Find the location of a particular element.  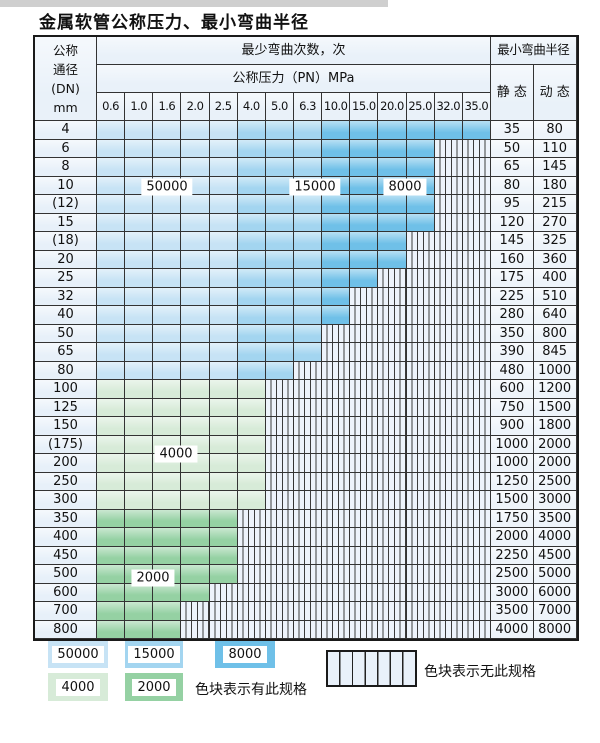

static-radius-cell: 3500 is located at coordinates (511, 611).